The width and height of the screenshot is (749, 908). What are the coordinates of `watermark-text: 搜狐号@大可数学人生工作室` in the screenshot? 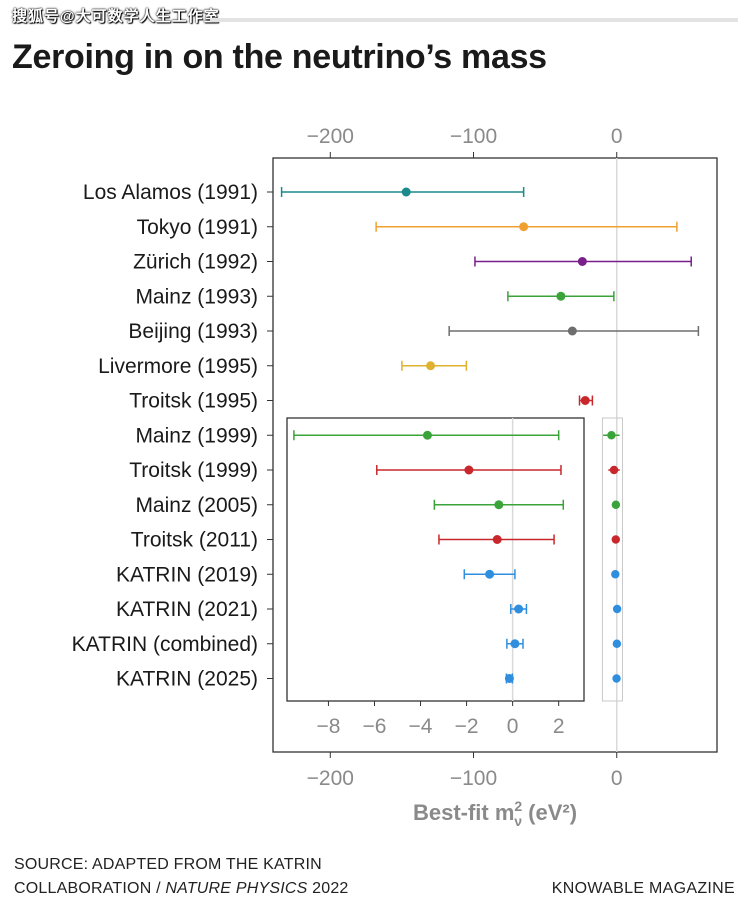 It's located at (116, 16).